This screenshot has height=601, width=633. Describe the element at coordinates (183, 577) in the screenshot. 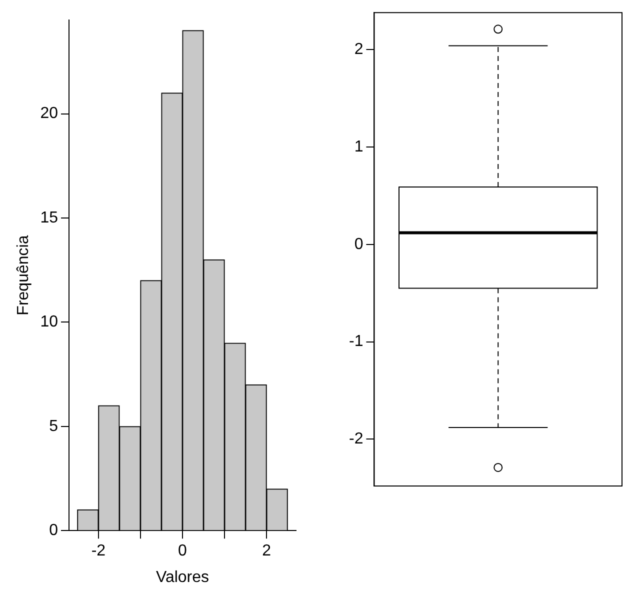

I see `x-axis-title: Valores` at that location.